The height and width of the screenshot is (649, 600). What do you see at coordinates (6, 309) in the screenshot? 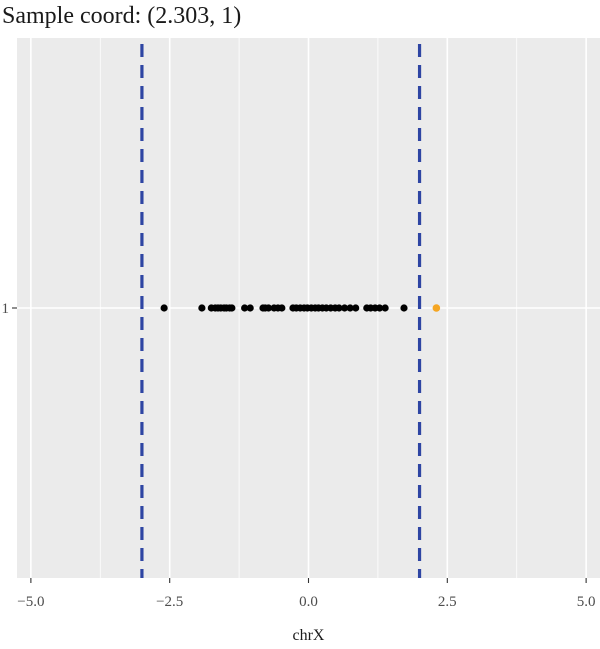
I see `y-tick-label: 1` at bounding box center [6, 309].